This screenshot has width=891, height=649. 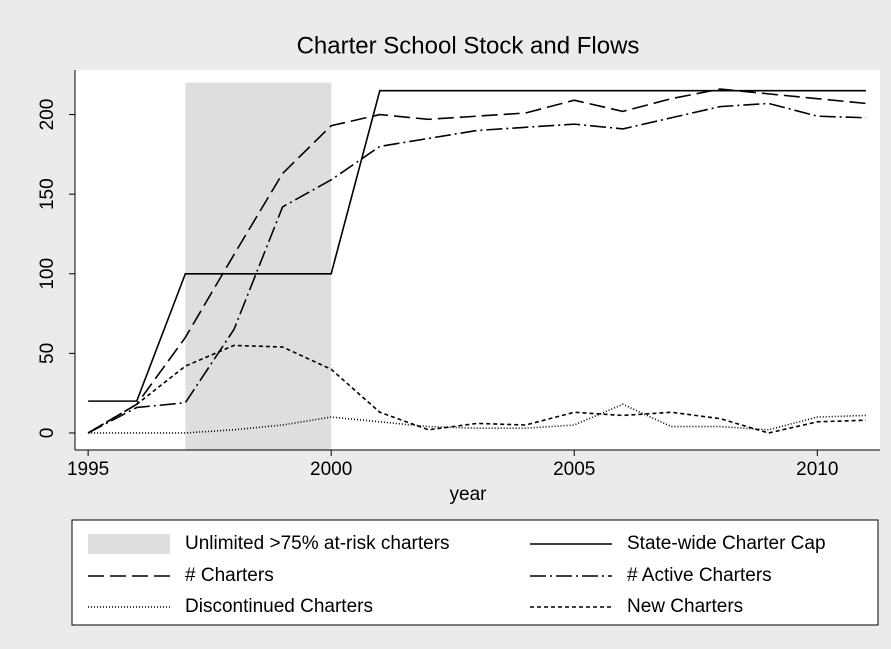 What do you see at coordinates (475, 572) in the screenshot?
I see `legend` at bounding box center [475, 572].